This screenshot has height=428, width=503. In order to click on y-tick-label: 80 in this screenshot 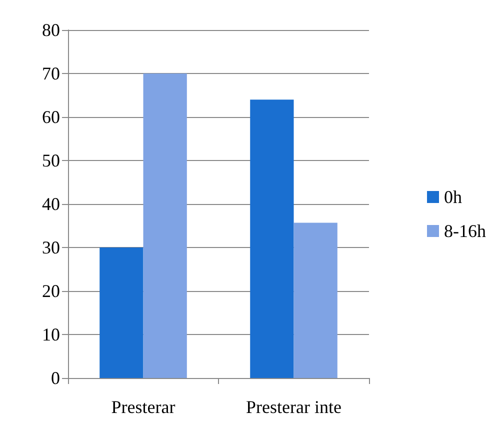, I will do `click(51, 30)`.